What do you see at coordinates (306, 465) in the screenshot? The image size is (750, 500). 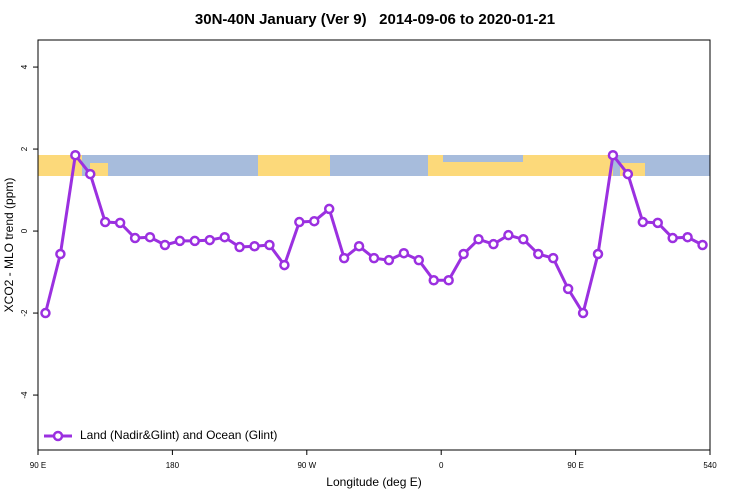 I see `x-tick-label: 90 W` at bounding box center [306, 465].